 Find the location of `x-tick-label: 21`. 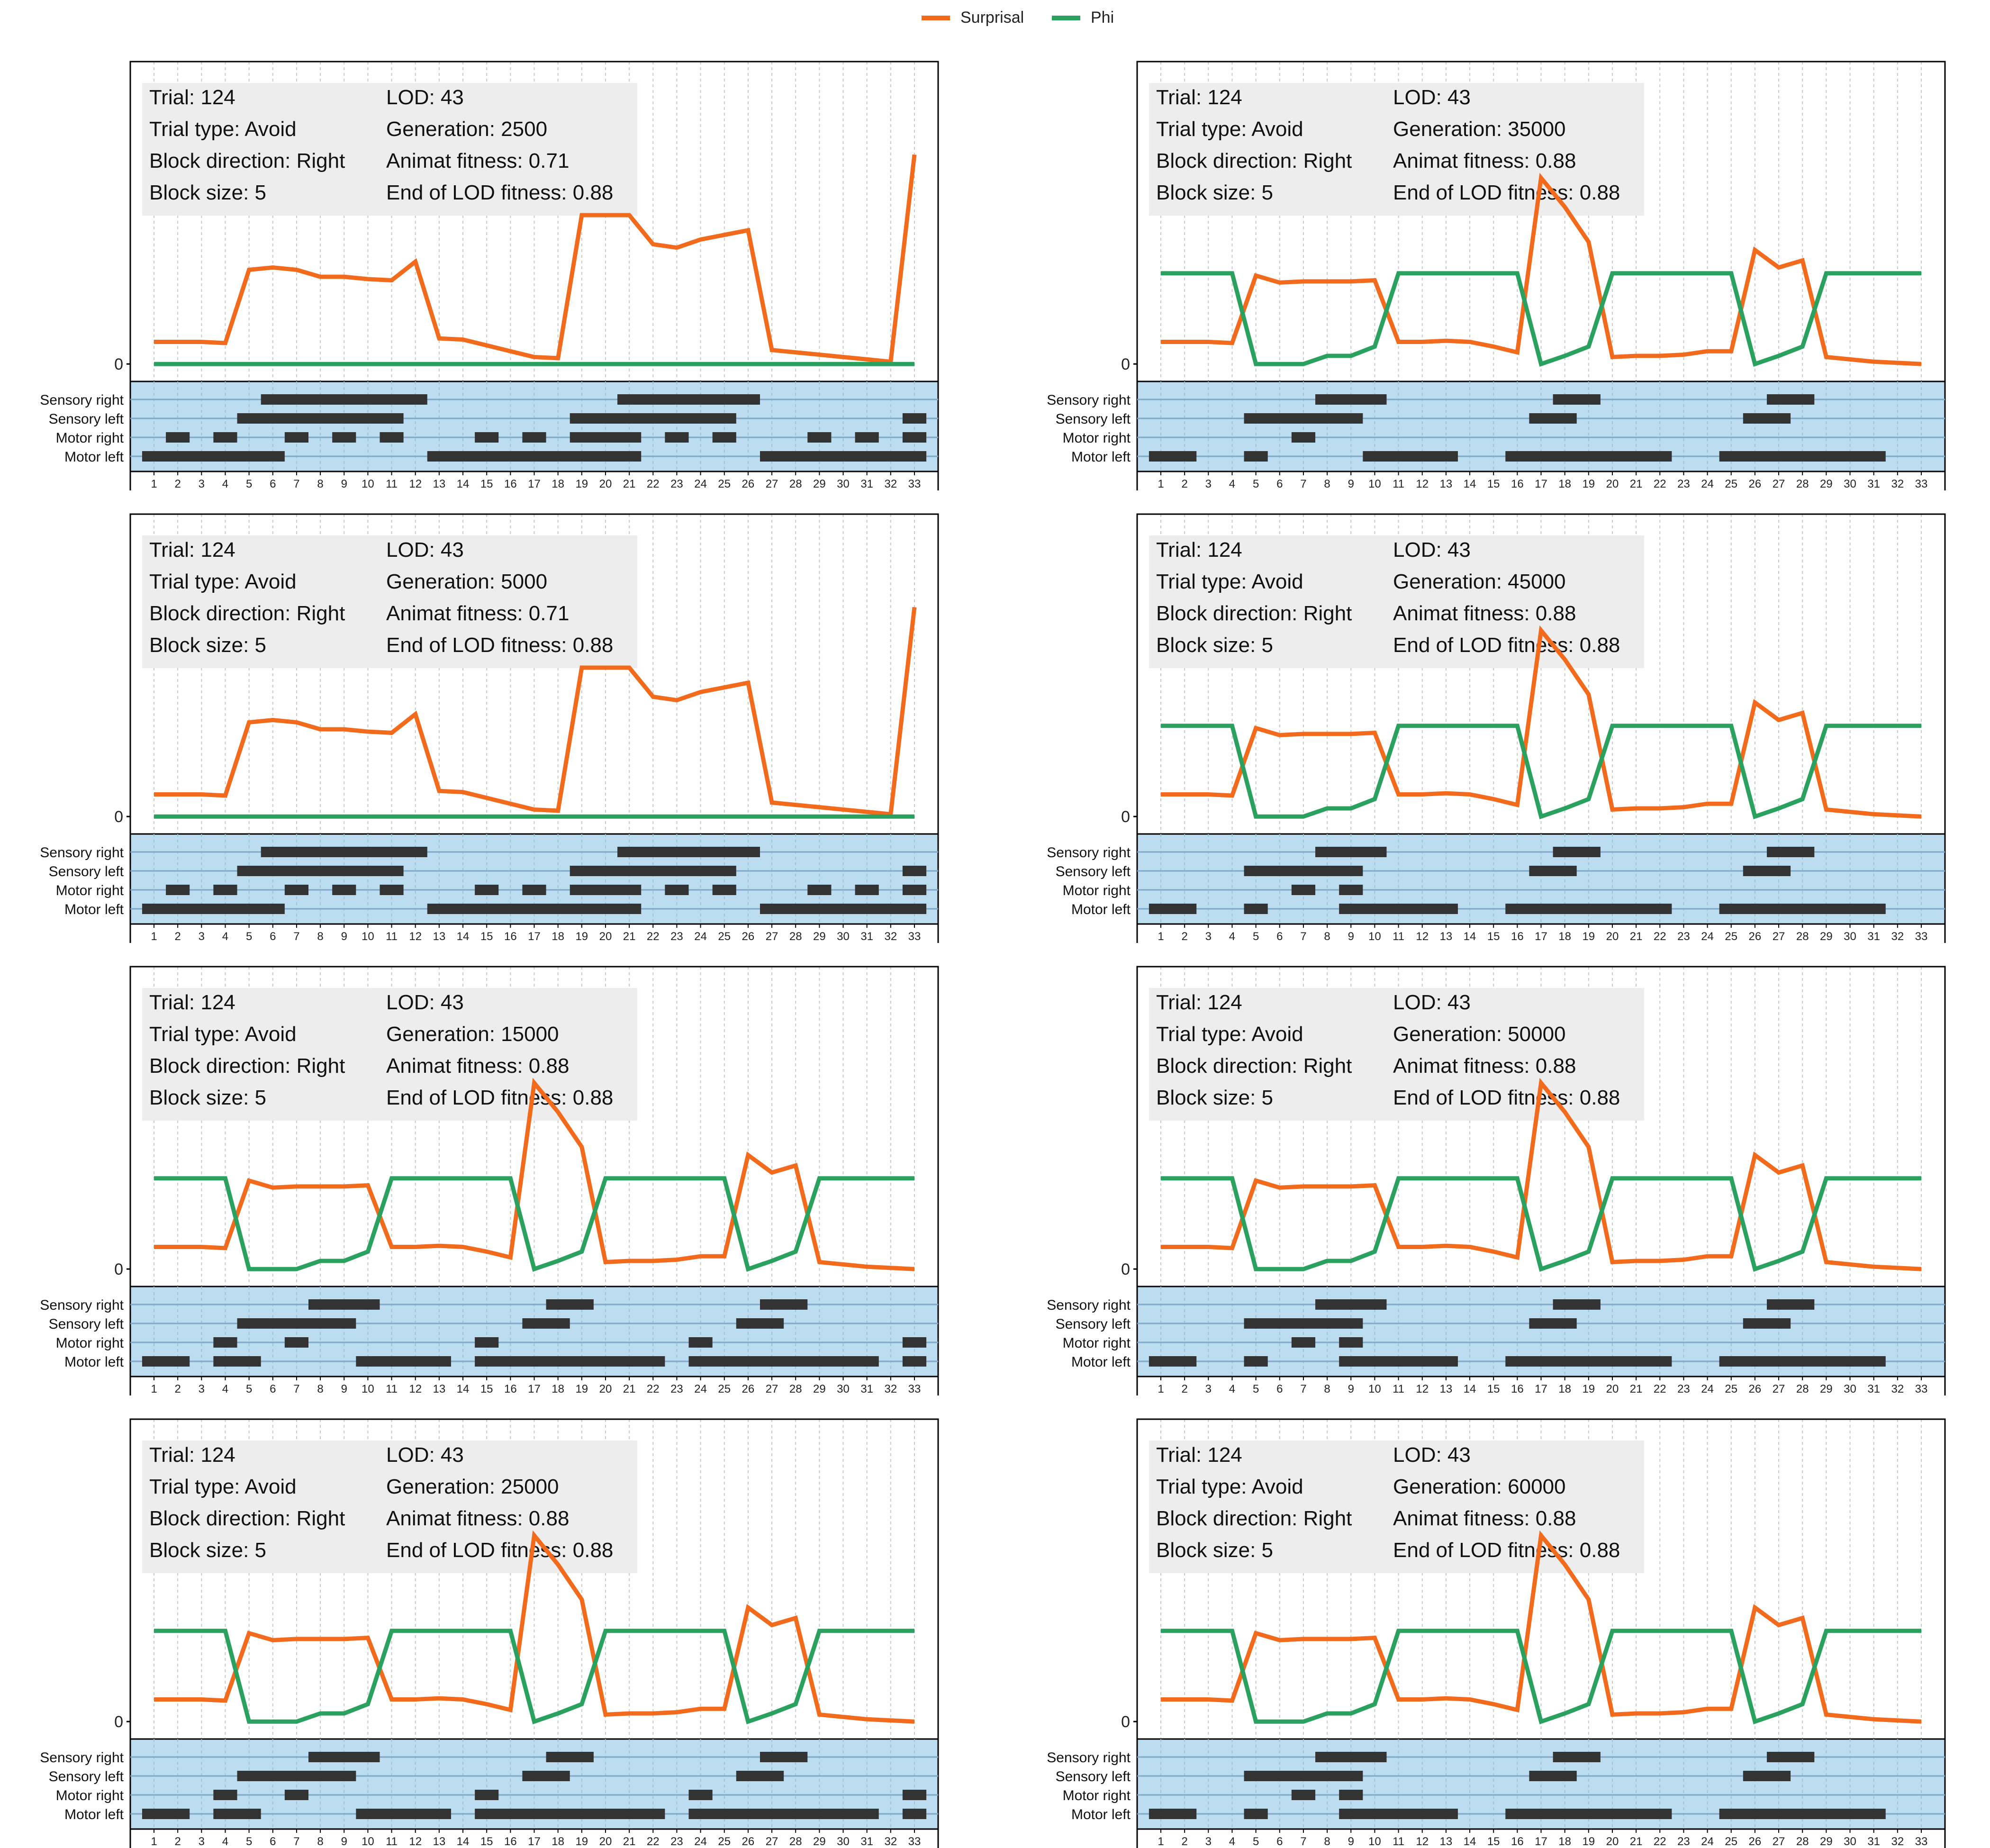

x-tick-label: 21 is located at coordinates (1636, 484).